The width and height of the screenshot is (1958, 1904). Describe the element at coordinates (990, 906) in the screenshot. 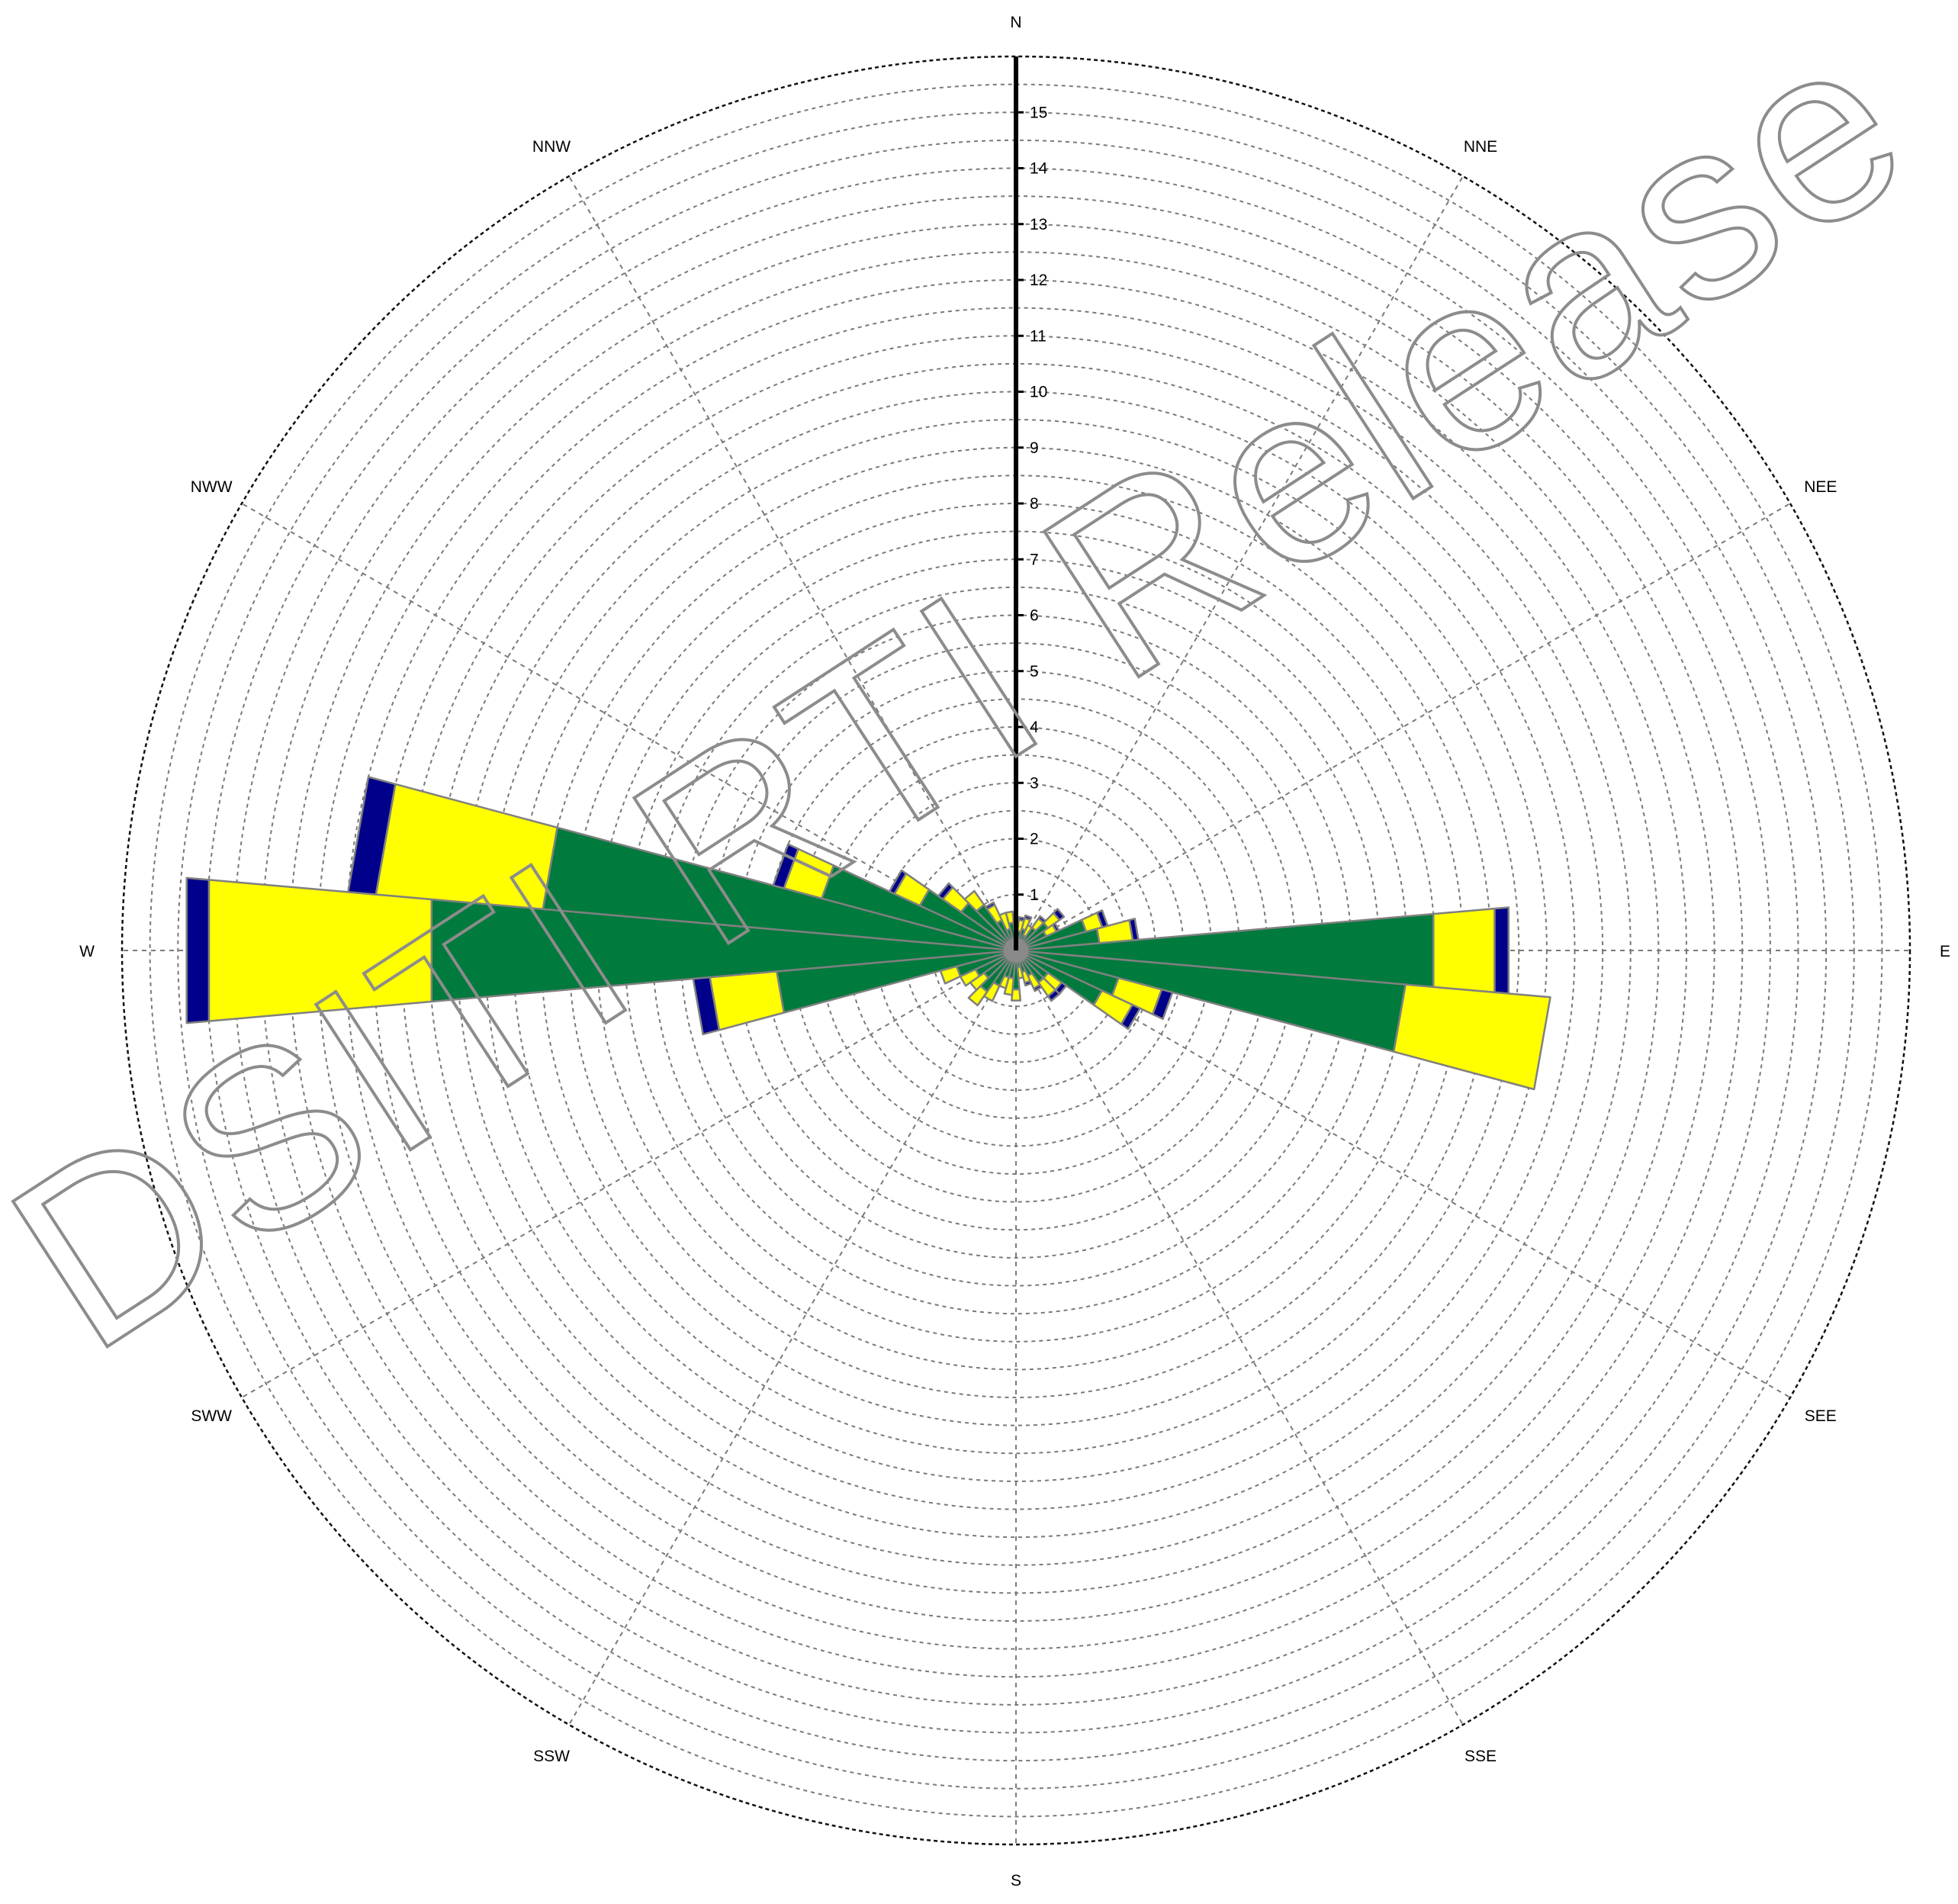

I see `wedge-330-navy` at that location.